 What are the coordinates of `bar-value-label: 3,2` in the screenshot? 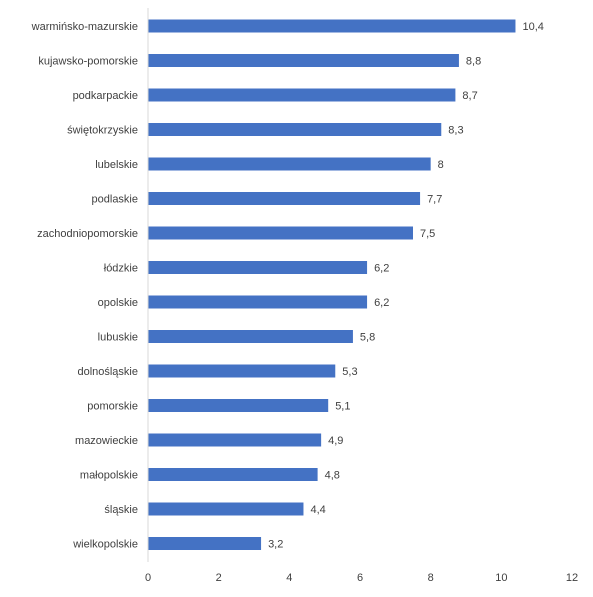 It's located at (275, 545).